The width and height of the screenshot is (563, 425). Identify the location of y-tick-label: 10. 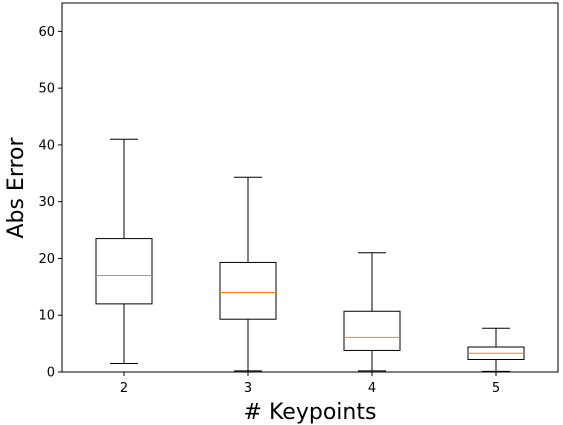
(46, 316).